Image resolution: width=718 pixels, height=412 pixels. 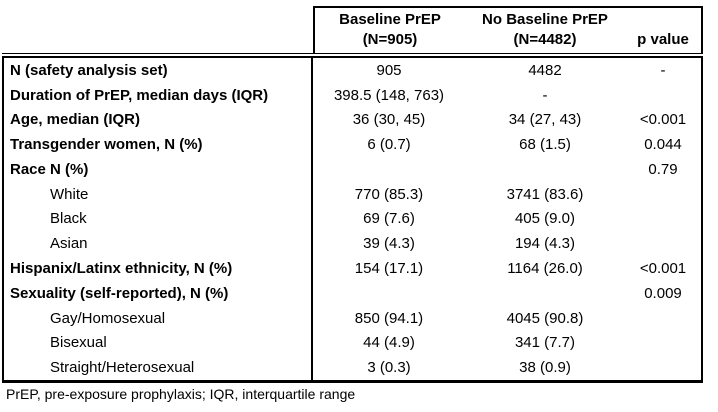 I want to click on baseline-value: 154 (17.1), so click(x=389, y=269).